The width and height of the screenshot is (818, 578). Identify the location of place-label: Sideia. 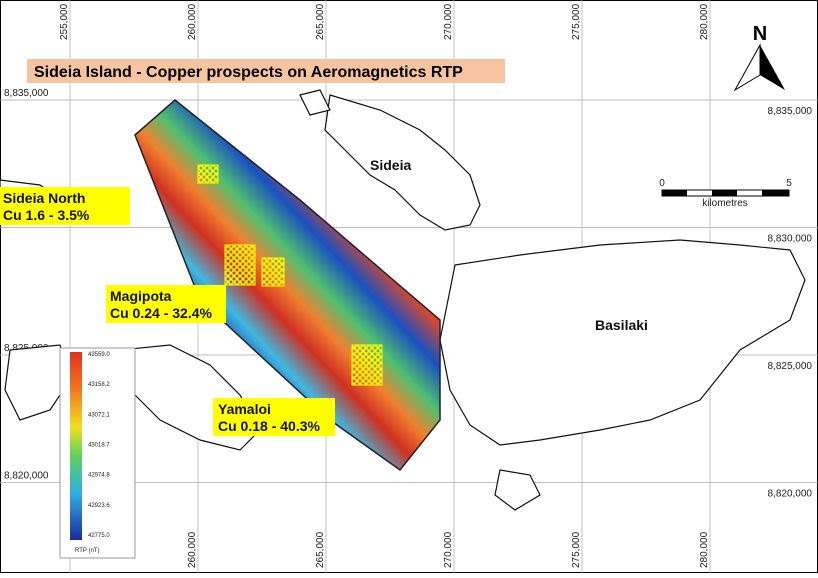
(390, 165).